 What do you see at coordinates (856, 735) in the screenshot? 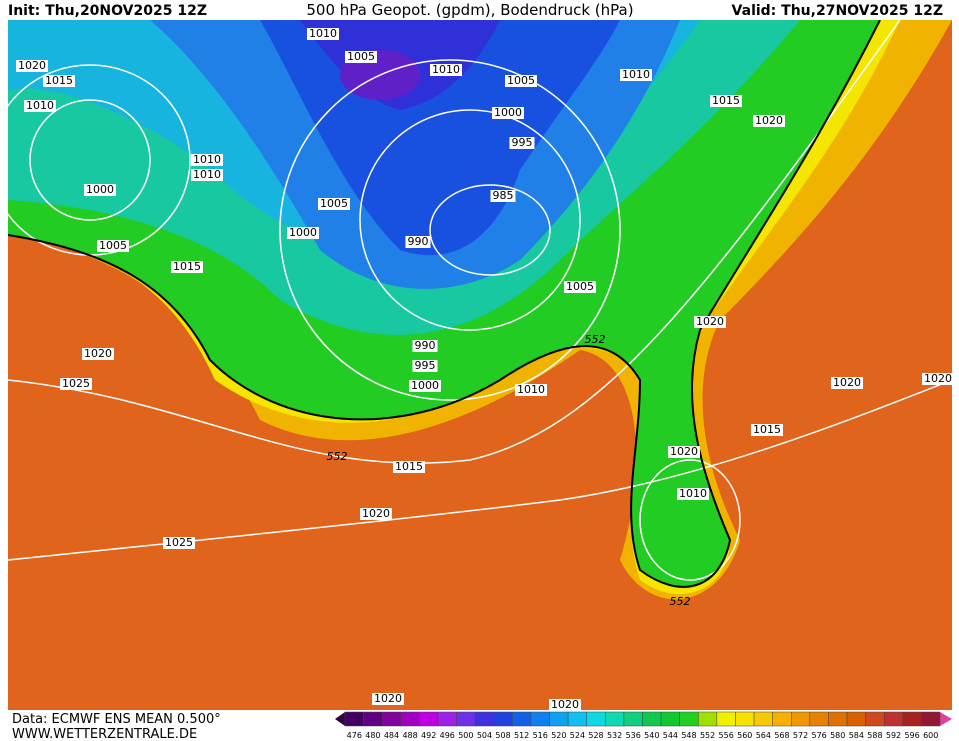
I see `colorbar-label: 584` at bounding box center [856, 735].